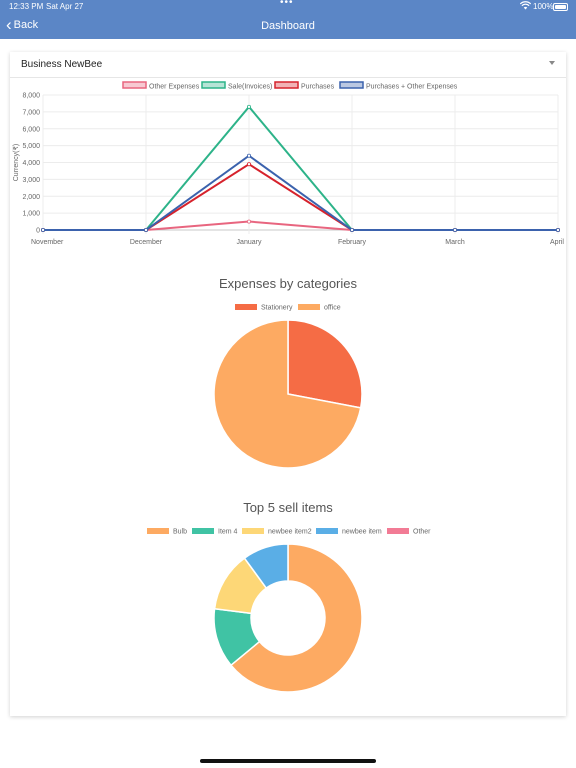 The width and height of the screenshot is (576, 768). I want to click on back-label: Back, so click(26, 25).